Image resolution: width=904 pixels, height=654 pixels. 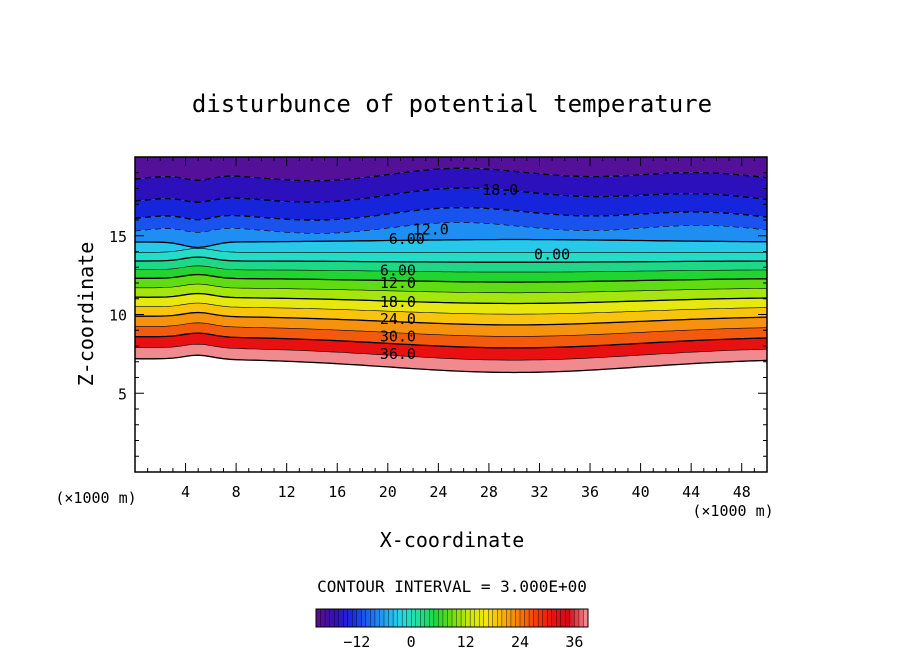 I want to click on colorbar-tick-label: 0, so click(x=411, y=642).